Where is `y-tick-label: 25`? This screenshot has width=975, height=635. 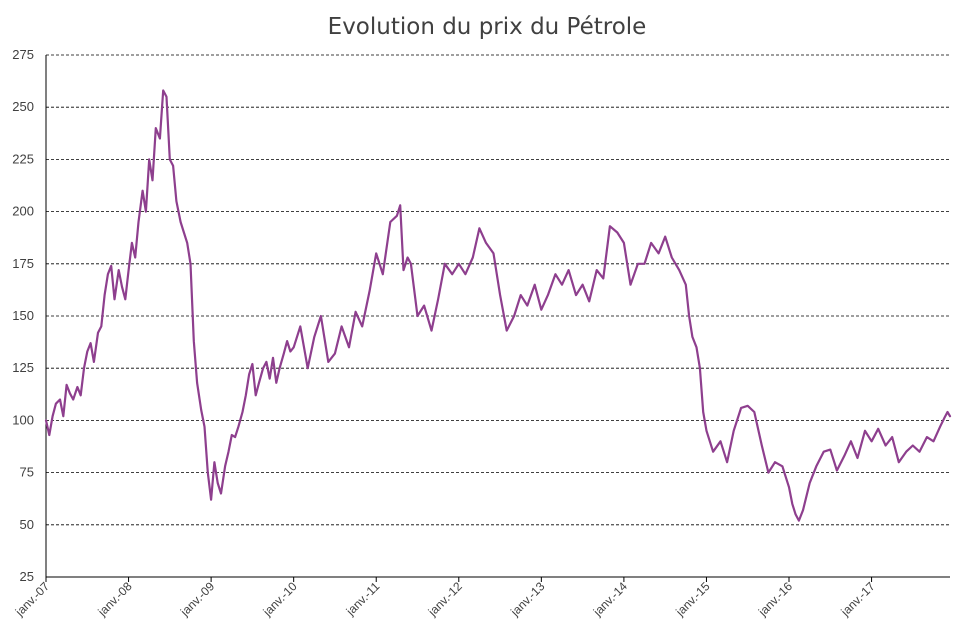 y-tick-label: 25 is located at coordinates (27, 576).